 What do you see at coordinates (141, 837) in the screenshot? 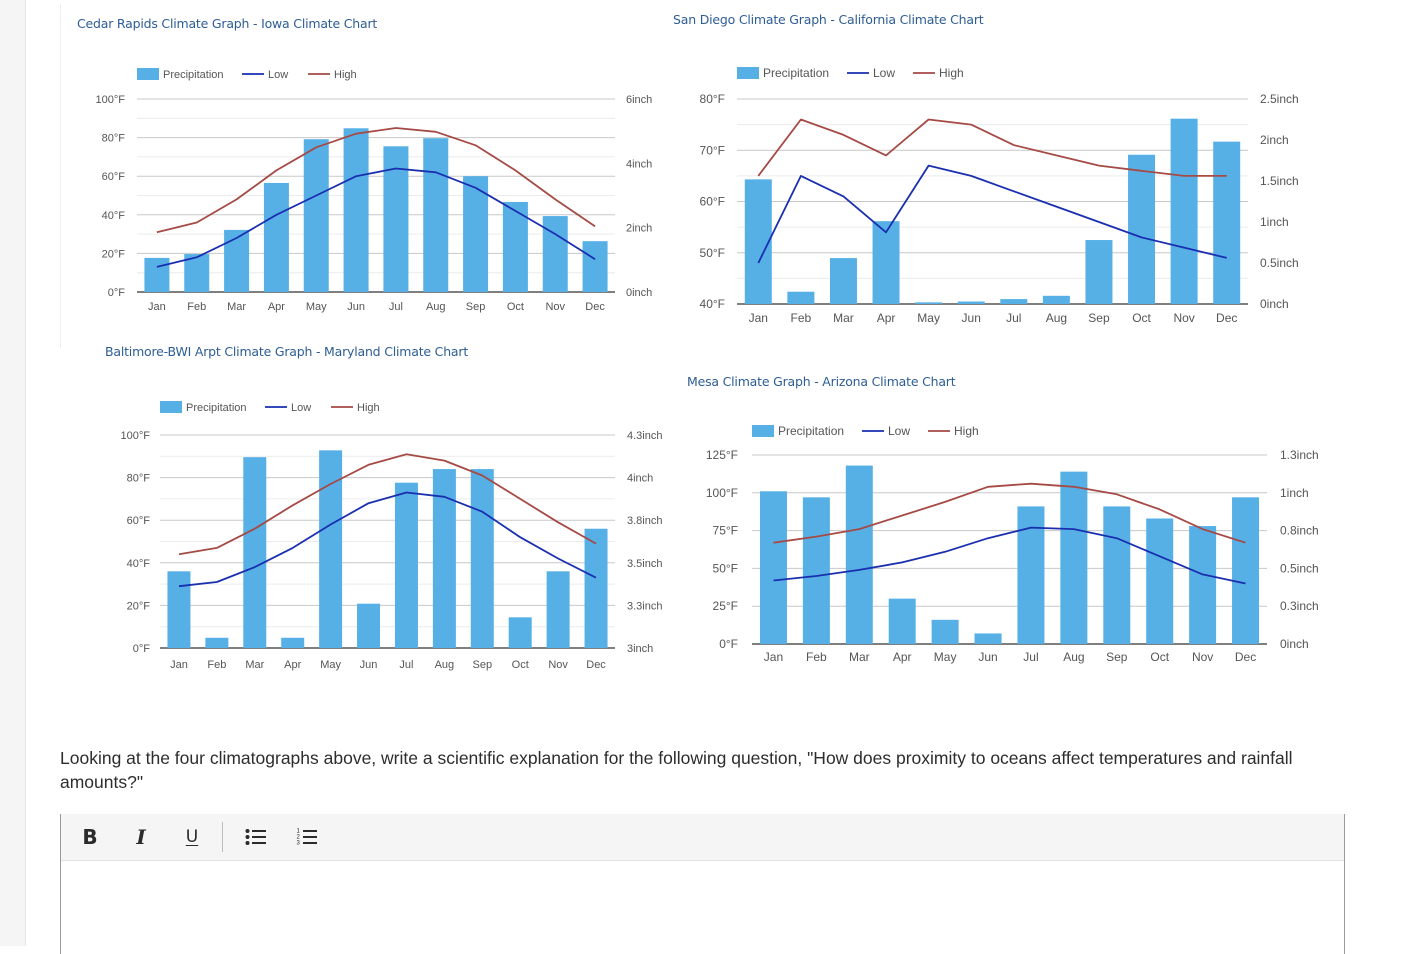
I see `italic-button: I` at bounding box center [141, 837].